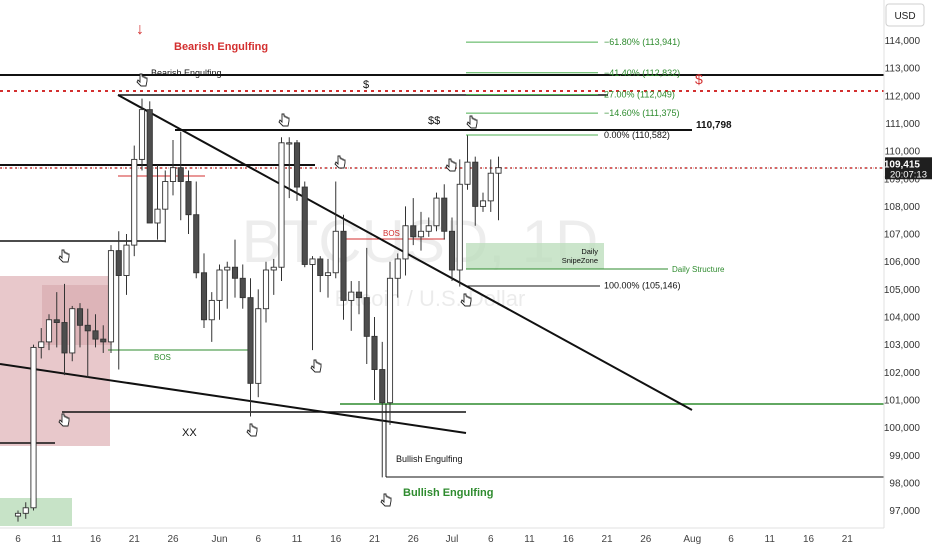  I want to click on bearish-engulfing-label: Bearish Engulfing, so click(186, 73).